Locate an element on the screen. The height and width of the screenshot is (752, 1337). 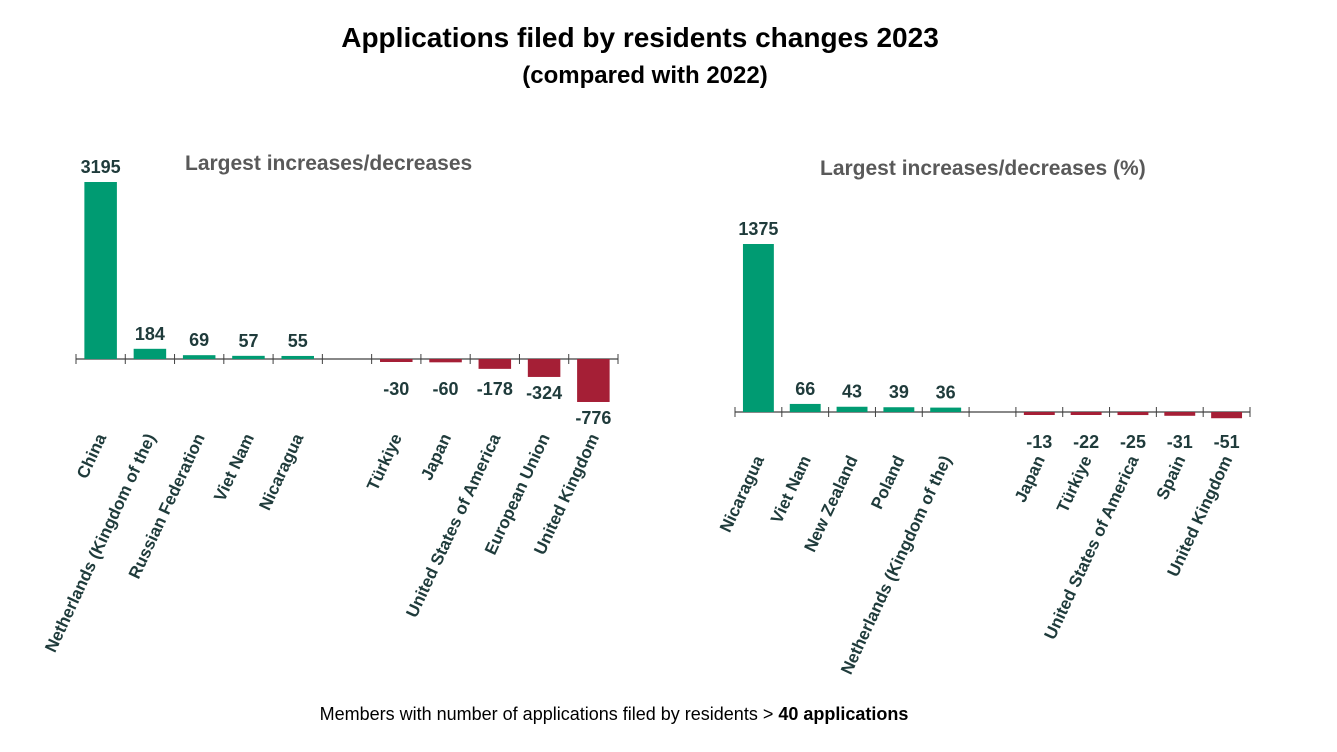
left-data-label: -776 is located at coordinates (593, 418).